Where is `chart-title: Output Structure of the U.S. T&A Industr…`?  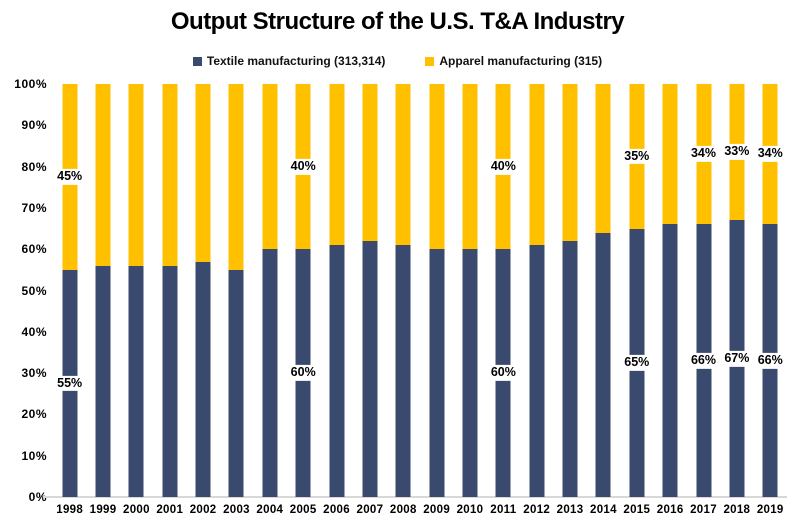
chart-title: Output Structure of the U.S. T&A Industr… is located at coordinates (397, 21).